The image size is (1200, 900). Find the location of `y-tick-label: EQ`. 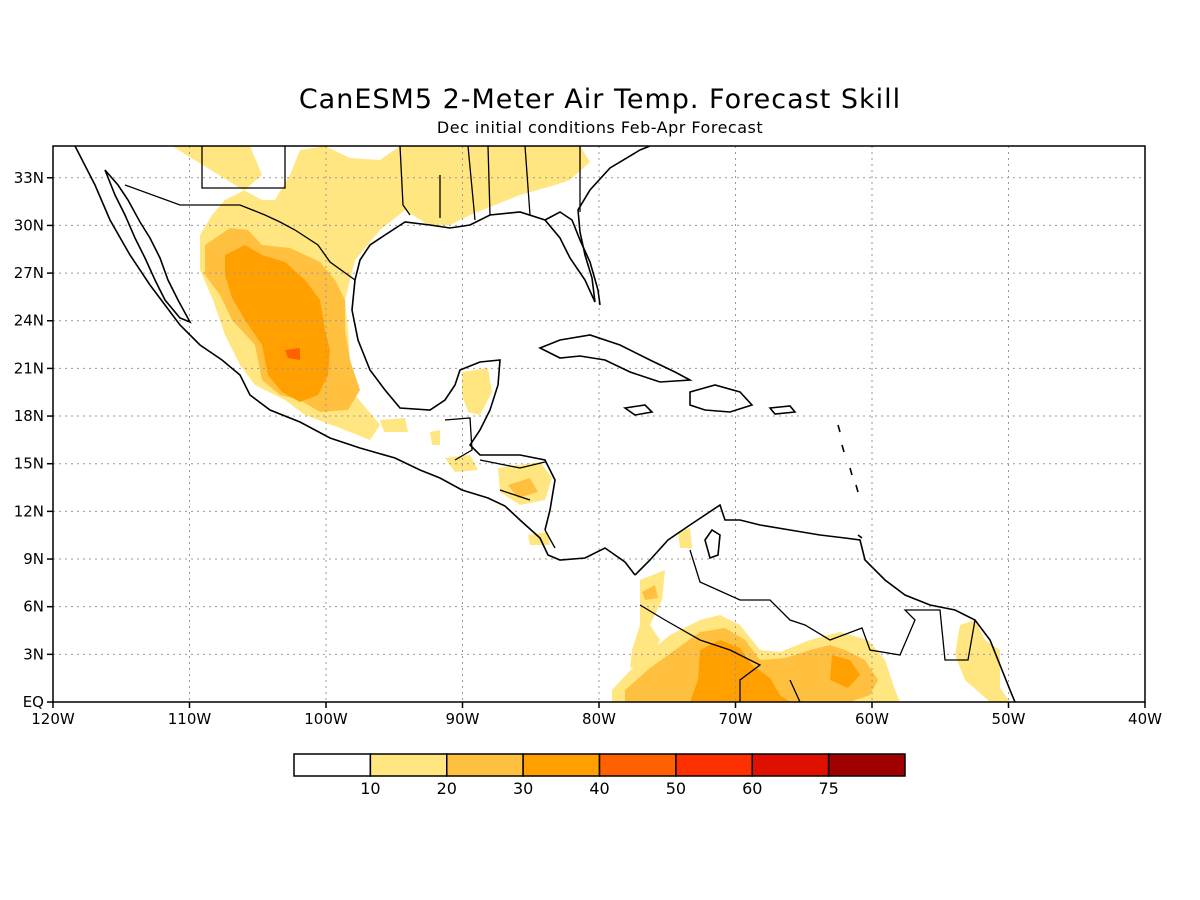

y-tick-label: EQ is located at coordinates (33, 702).